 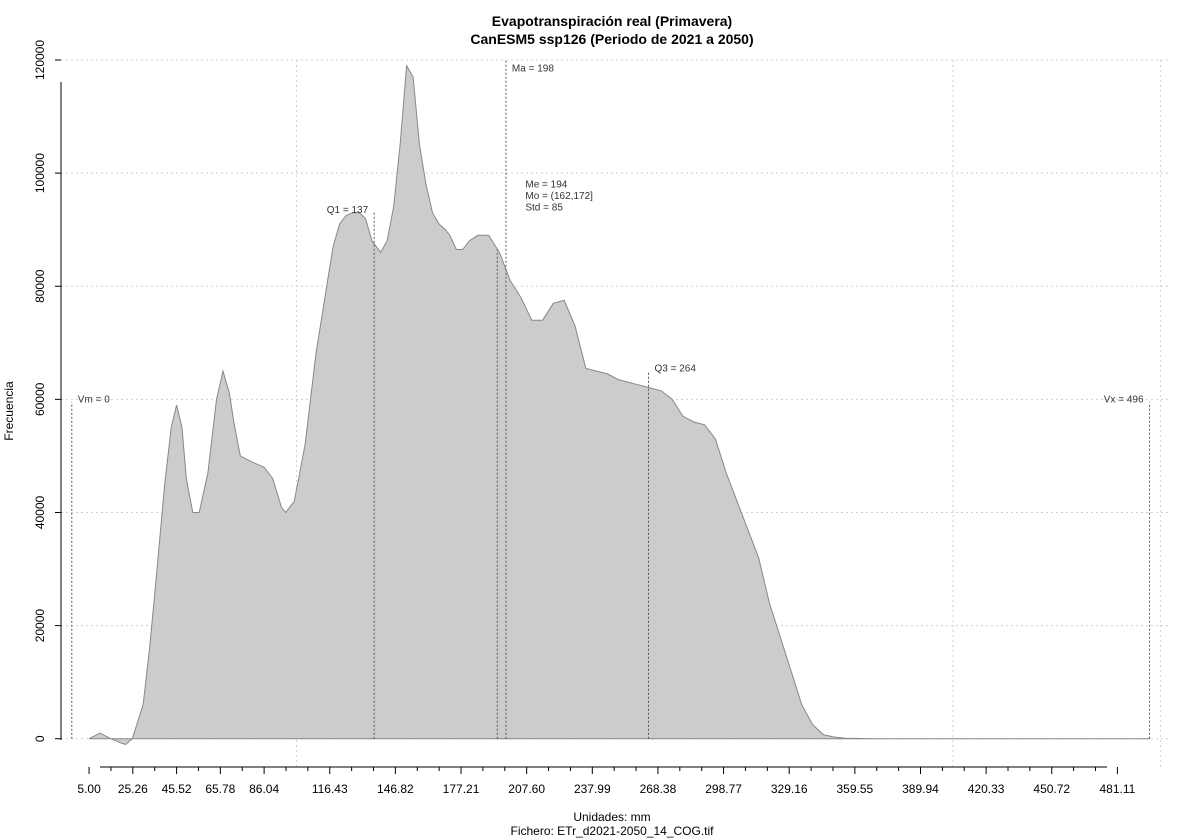 What do you see at coordinates (533, 68) in the screenshot?
I see `vline-label-ma: Ma = 198` at bounding box center [533, 68].